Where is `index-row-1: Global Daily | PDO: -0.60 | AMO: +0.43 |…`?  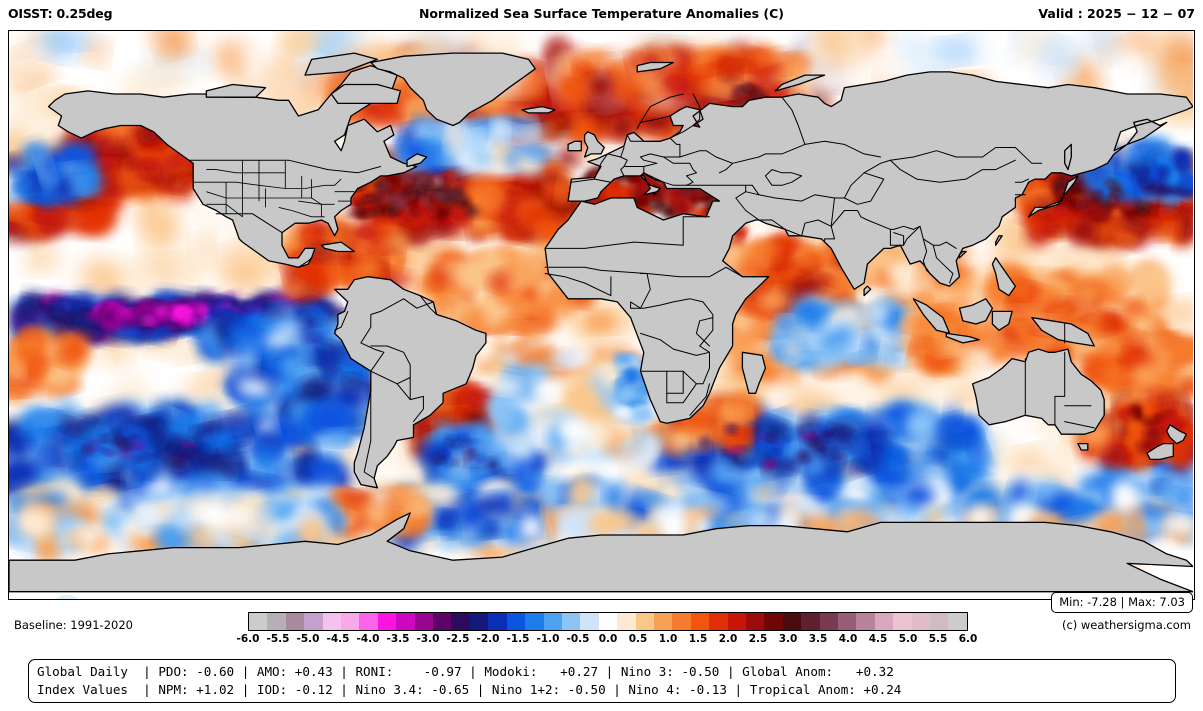 index-row-1: Global Daily | PDO: -0.60 | AMO: +0.43 |… is located at coordinates (465, 671).